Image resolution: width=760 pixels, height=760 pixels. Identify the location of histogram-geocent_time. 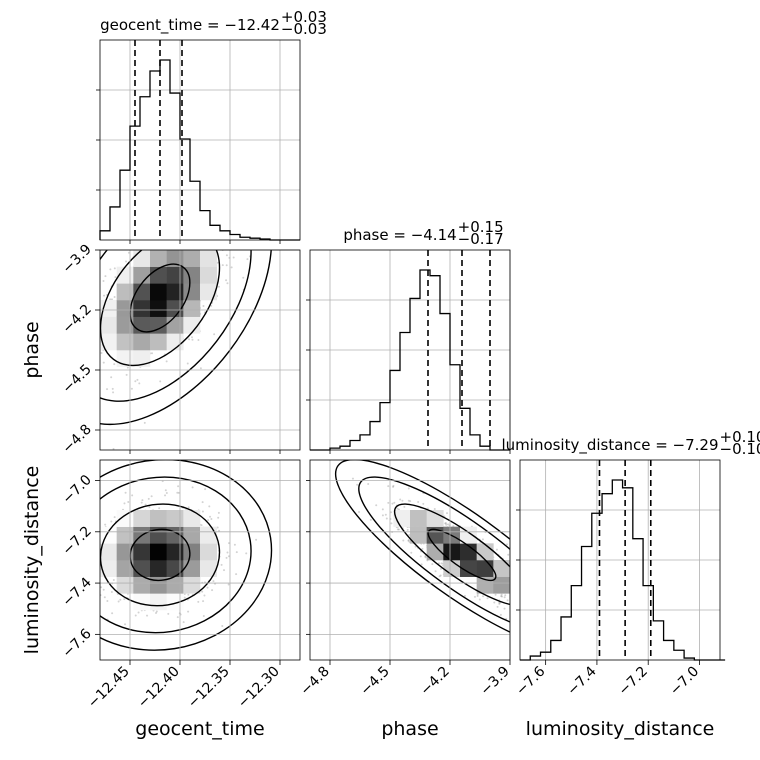
(199, 150).